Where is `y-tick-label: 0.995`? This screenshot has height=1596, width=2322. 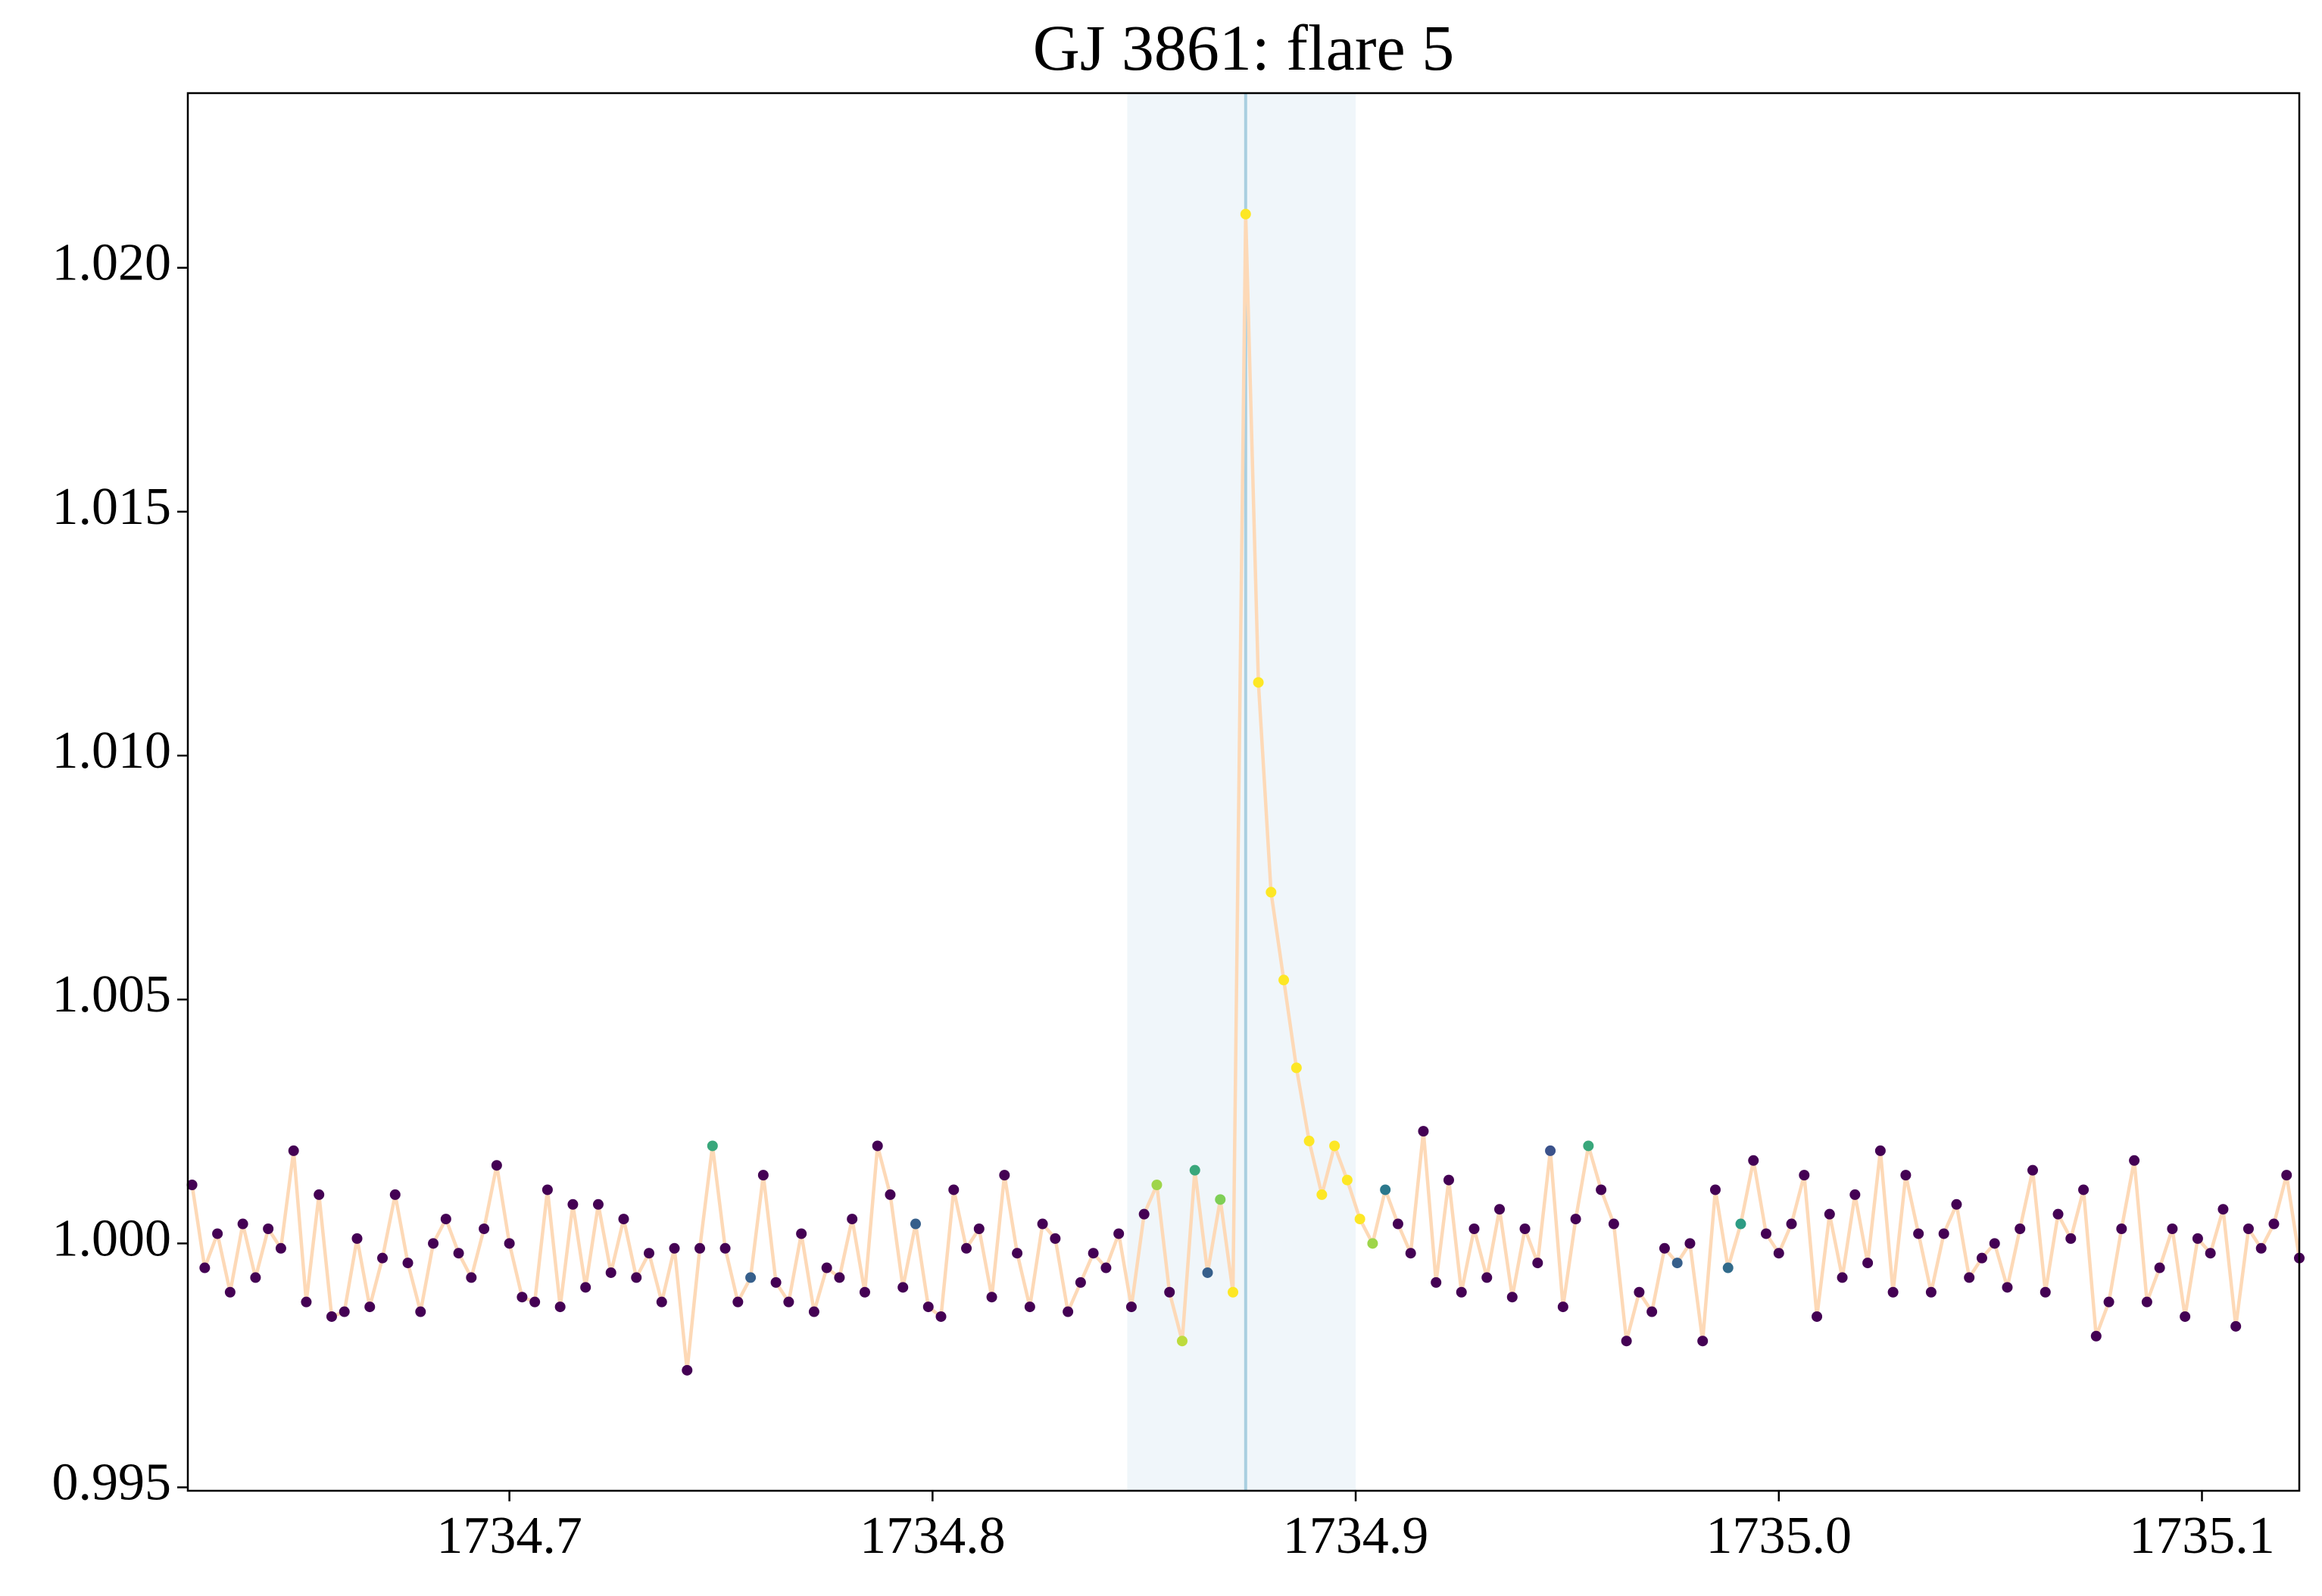
y-tick-label: 0.995 is located at coordinates (112, 1483).